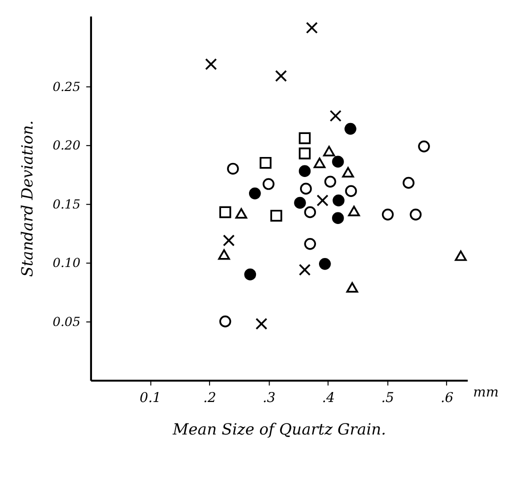  What do you see at coordinates (328, 398) in the screenshot?
I see `x-tick-label: .4` at bounding box center [328, 398].